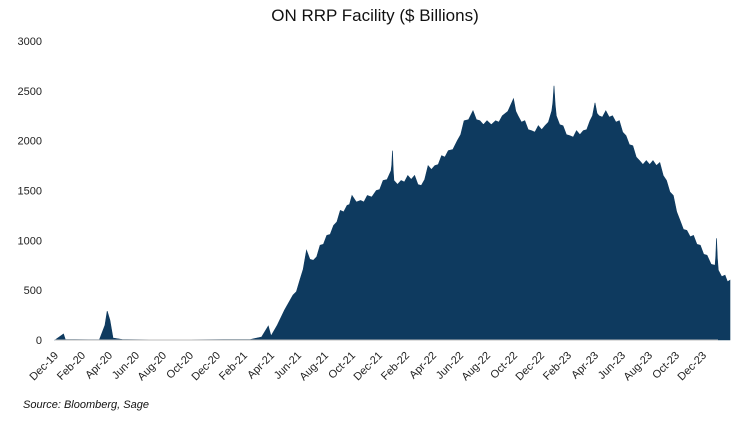  Describe the element at coordinates (153, 367) in the screenshot. I see `x-tick-label: Aug-20` at that location.